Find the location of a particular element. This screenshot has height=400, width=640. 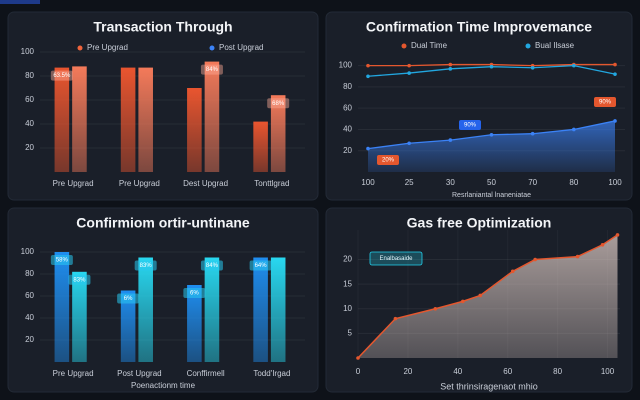

legend-label: Enalbasaide is located at coordinates (396, 259).